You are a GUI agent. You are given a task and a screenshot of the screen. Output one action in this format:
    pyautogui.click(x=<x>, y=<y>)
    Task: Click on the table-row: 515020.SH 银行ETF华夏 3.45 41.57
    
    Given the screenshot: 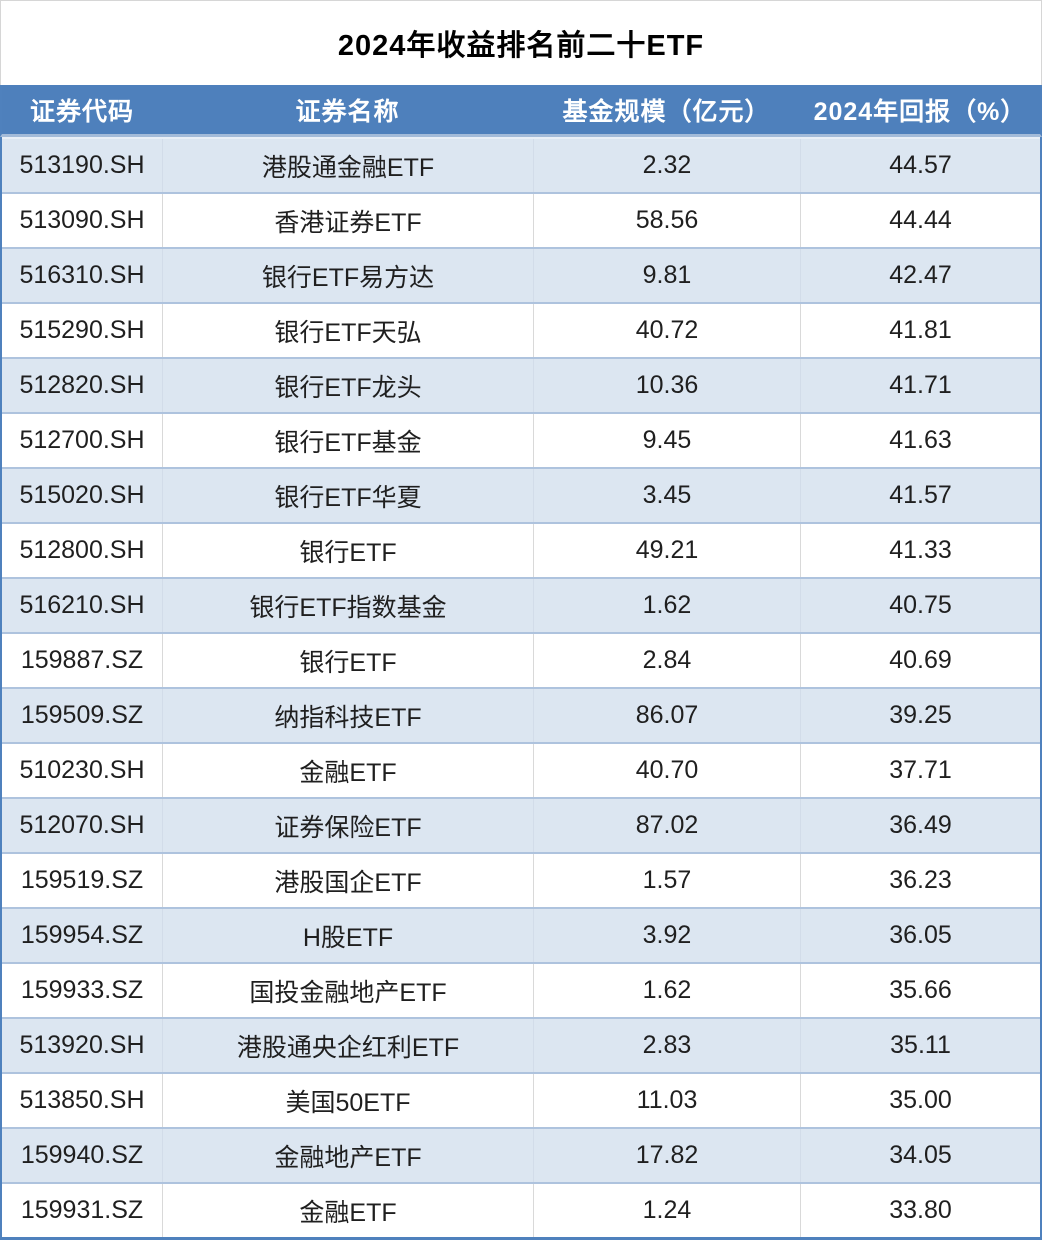 What is the action you would take?
    pyautogui.click(x=521, y=494)
    